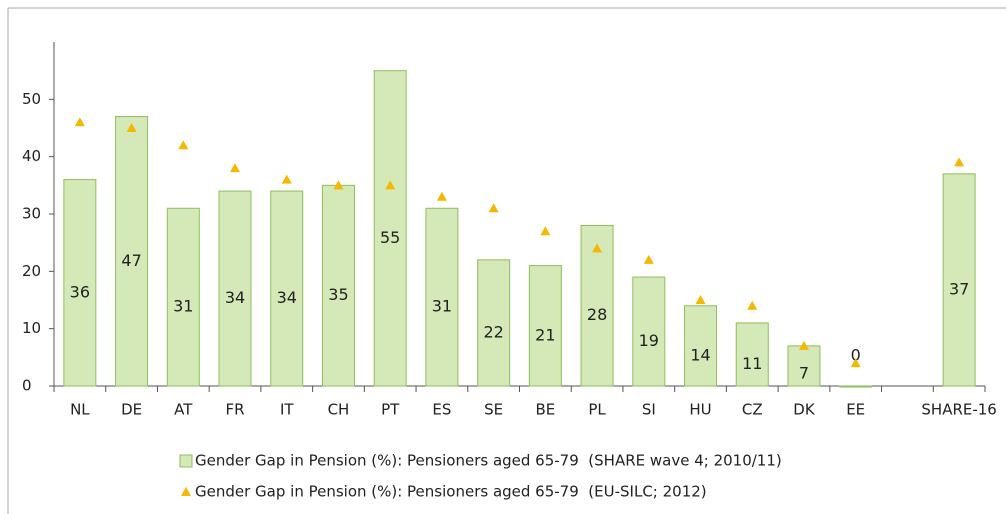 The height and width of the screenshot is (514, 1006). Describe the element at coordinates (855, 410) in the screenshot. I see `x-tick-label: EE` at that location.